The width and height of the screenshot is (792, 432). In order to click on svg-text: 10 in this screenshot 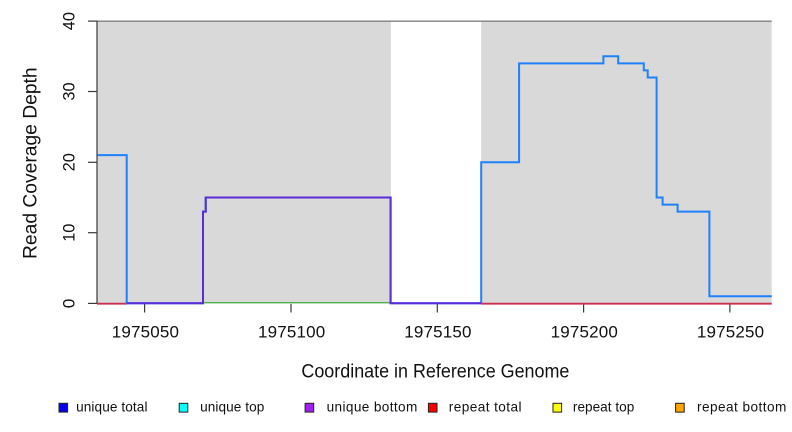, I will do `click(69, 233)`.